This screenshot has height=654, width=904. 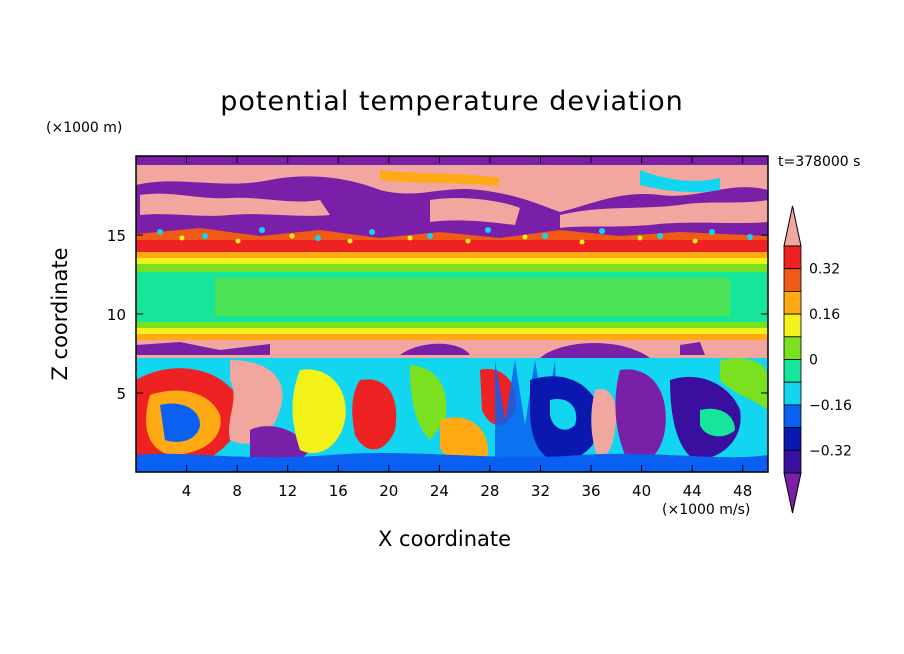 What do you see at coordinates (824, 315) in the screenshot?
I see `colorbar-label: 0.16` at bounding box center [824, 315].